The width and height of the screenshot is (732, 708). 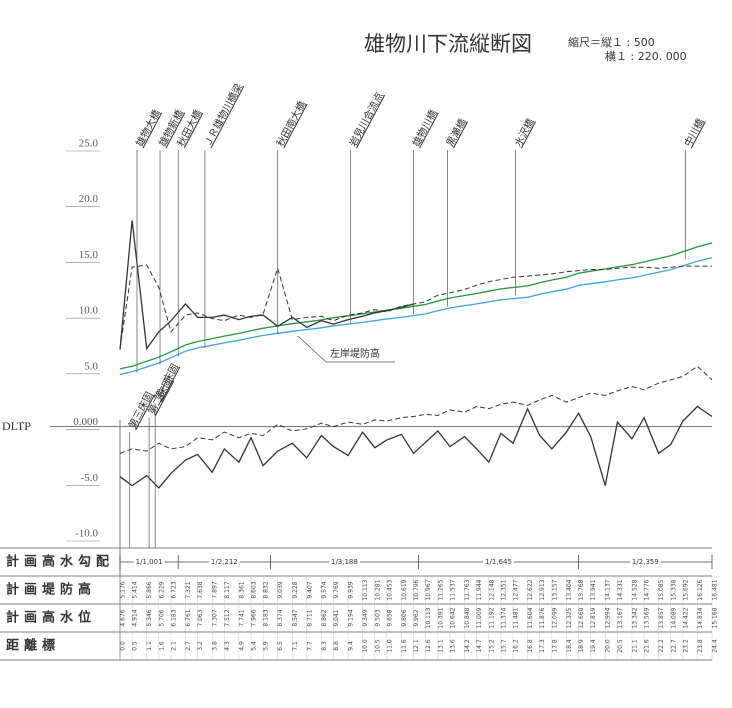 What do you see at coordinates (241, 617) in the screenshot?
I see `table-value: 7.741` at bounding box center [241, 617].